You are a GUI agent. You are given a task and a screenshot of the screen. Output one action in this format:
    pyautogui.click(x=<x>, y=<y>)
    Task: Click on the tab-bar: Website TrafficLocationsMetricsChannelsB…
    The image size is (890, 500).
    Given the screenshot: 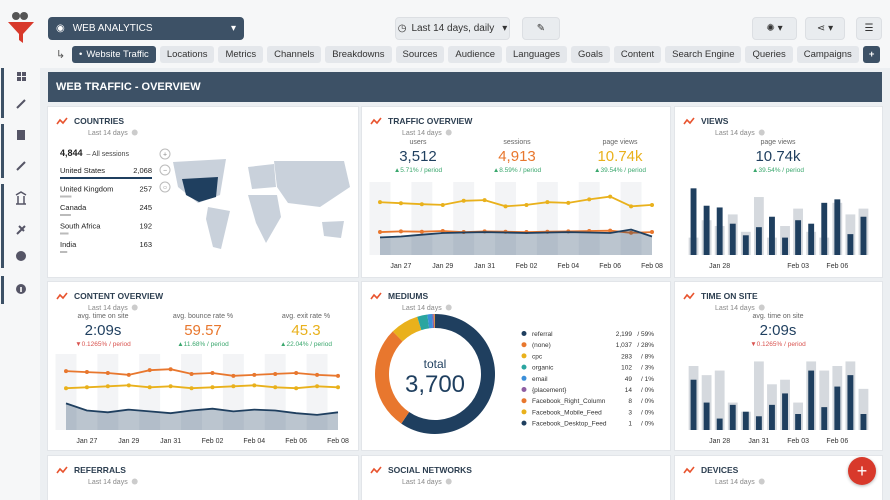 What is the action you would take?
    pyautogui.click(x=476, y=54)
    